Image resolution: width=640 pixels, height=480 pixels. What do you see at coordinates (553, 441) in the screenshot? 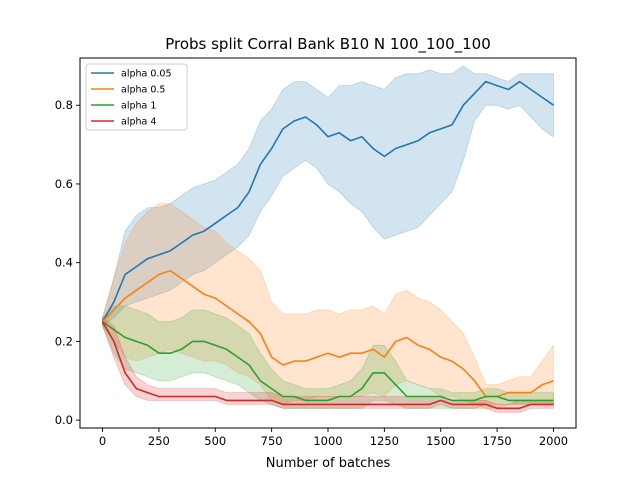
I see `x-tick-label-8: 2000` at bounding box center [553, 441].